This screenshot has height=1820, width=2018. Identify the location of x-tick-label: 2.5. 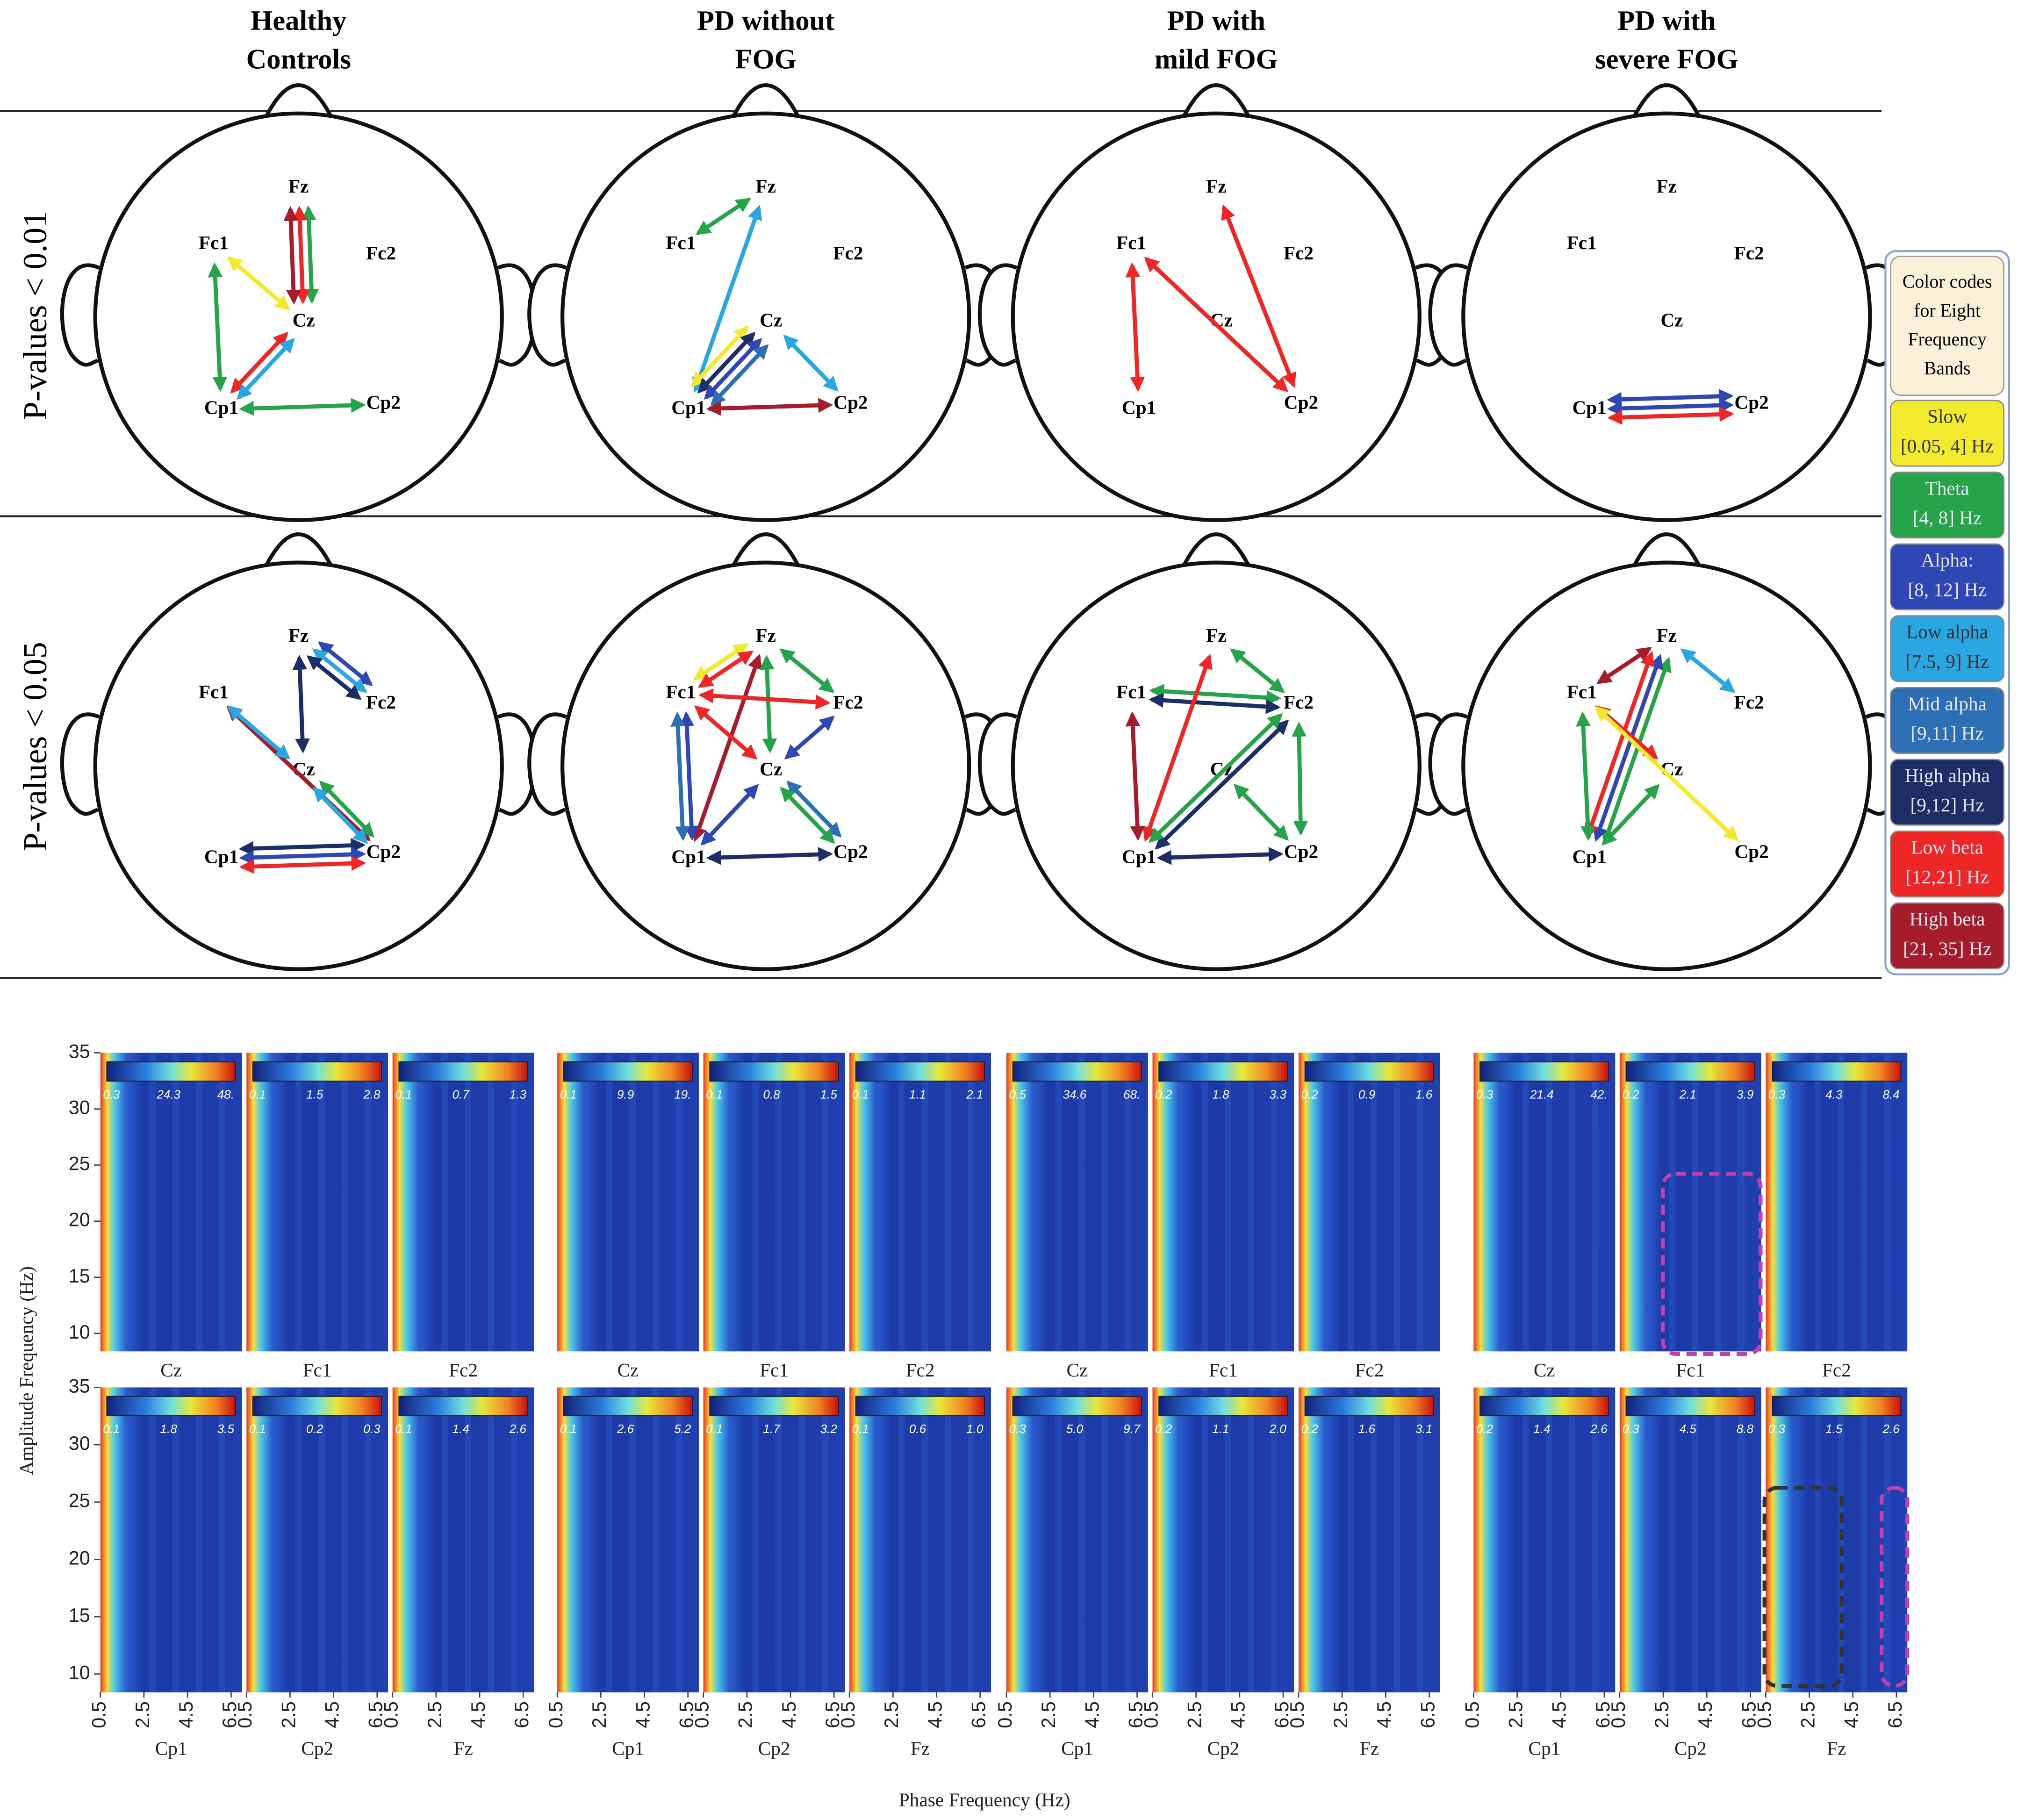
(1662, 1714).